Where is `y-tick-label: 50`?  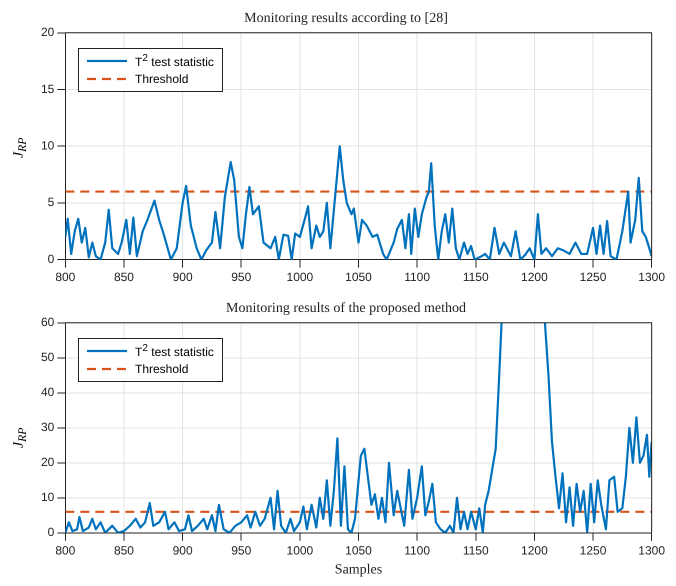 y-tick-label: 50 is located at coordinates (47, 357).